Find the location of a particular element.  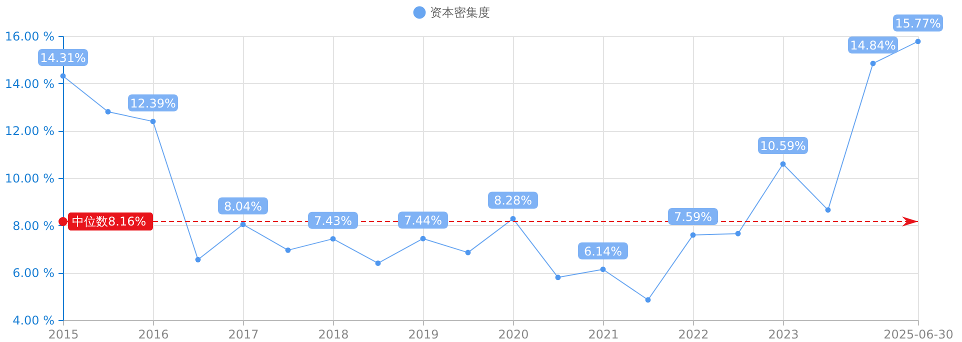

x-tick-label: 2017 is located at coordinates (243, 335).